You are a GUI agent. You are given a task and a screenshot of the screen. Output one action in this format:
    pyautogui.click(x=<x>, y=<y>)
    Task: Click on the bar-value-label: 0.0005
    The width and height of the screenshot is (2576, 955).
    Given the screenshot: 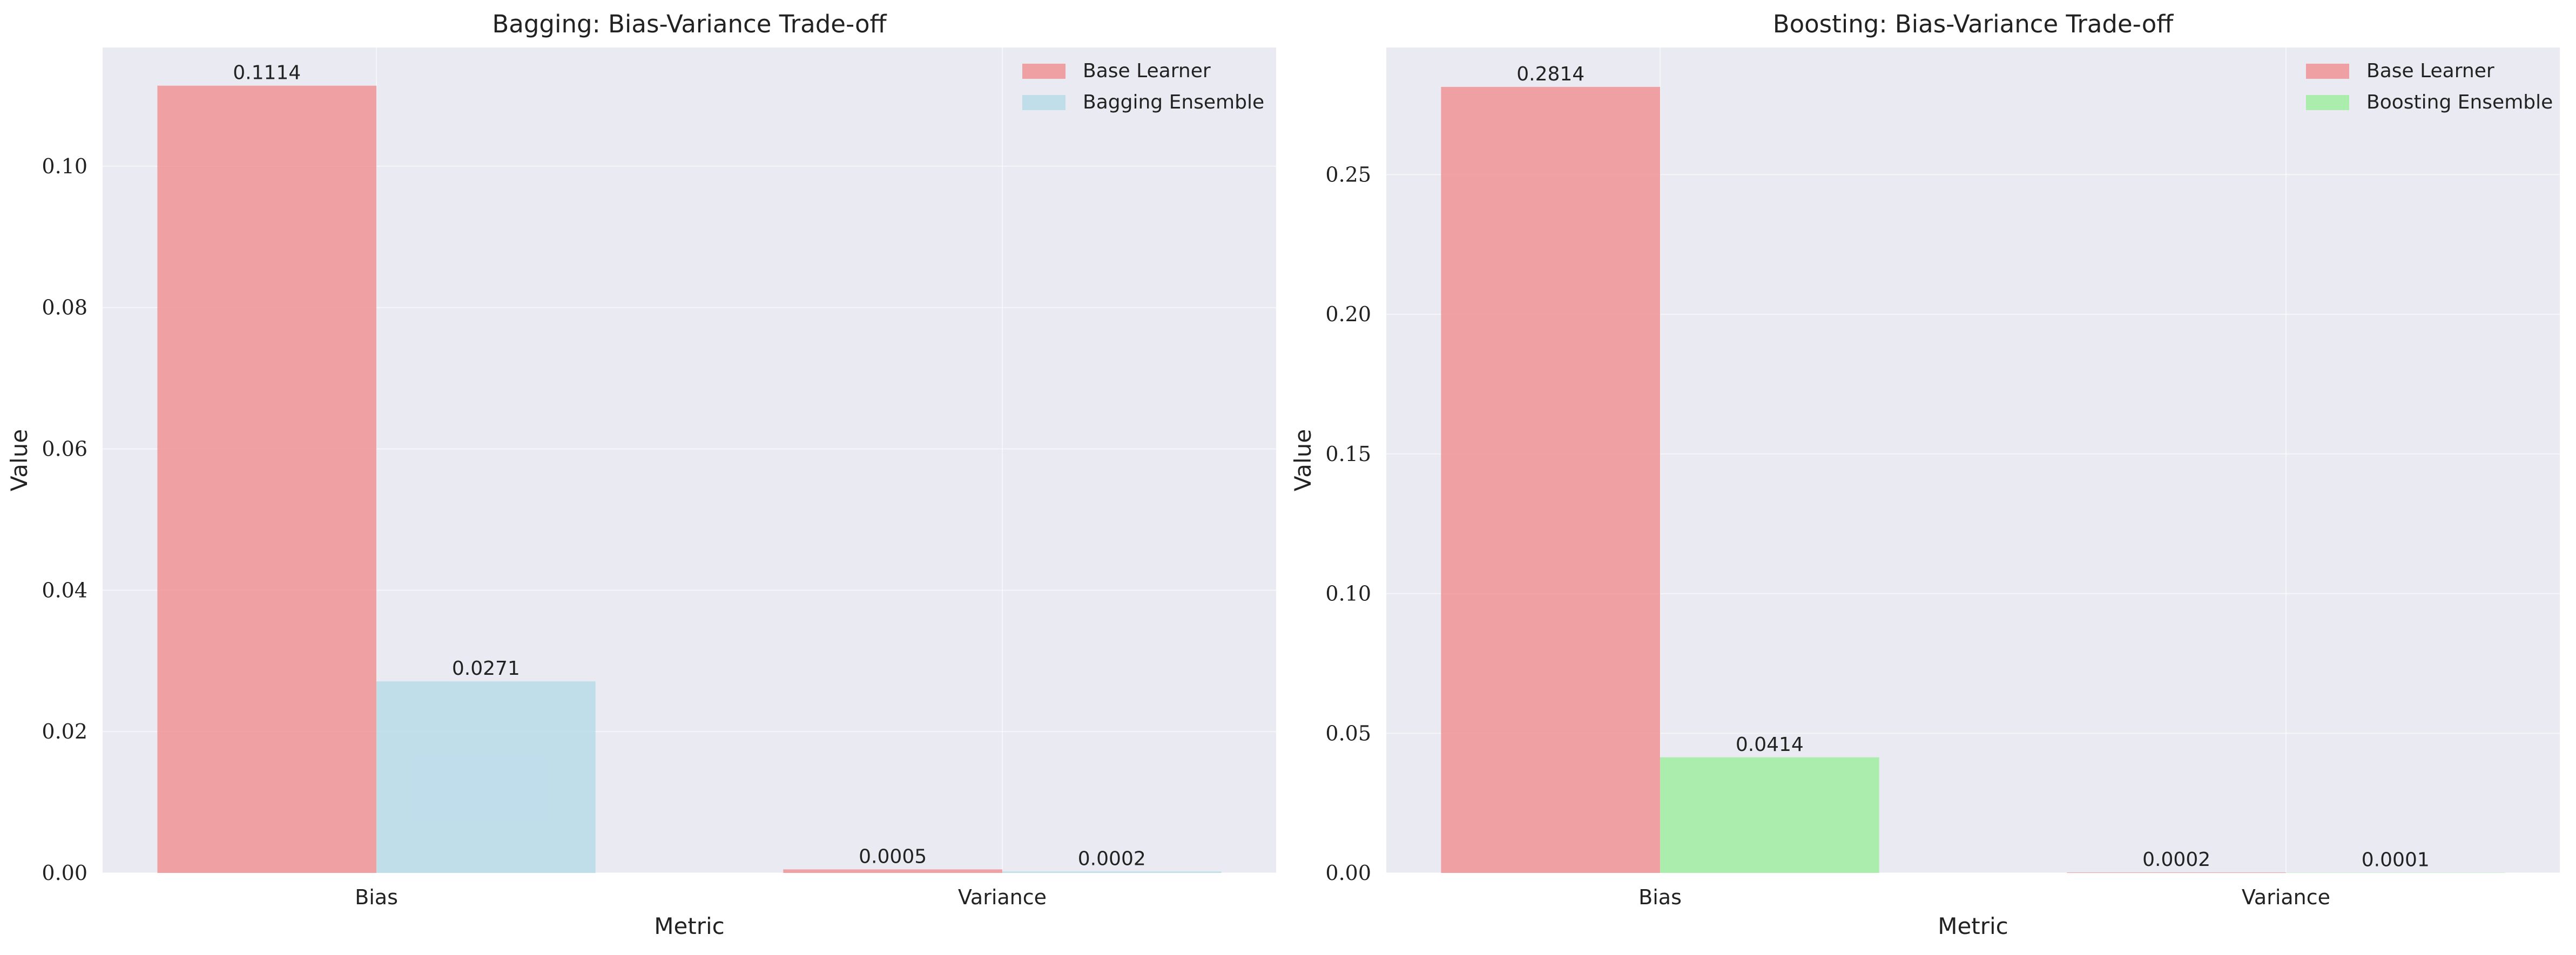 What is the action you would take?
    pyautogui.click(x=893, y=856)
    